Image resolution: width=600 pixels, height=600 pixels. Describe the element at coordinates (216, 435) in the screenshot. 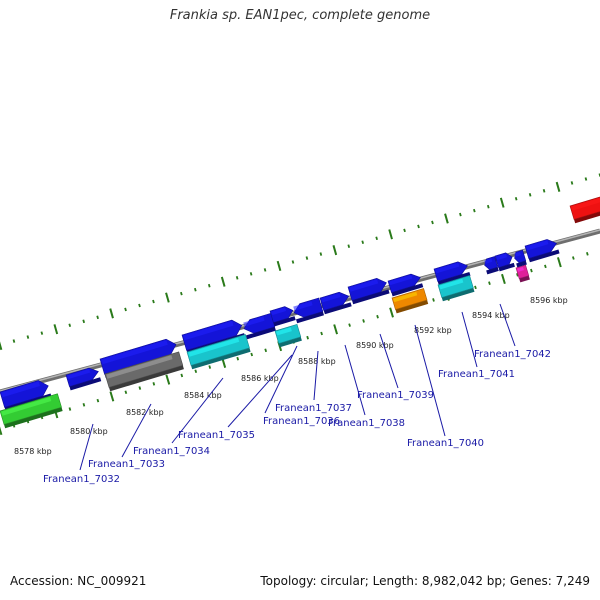

I see `gene-label: Franean1_7035` at that location.